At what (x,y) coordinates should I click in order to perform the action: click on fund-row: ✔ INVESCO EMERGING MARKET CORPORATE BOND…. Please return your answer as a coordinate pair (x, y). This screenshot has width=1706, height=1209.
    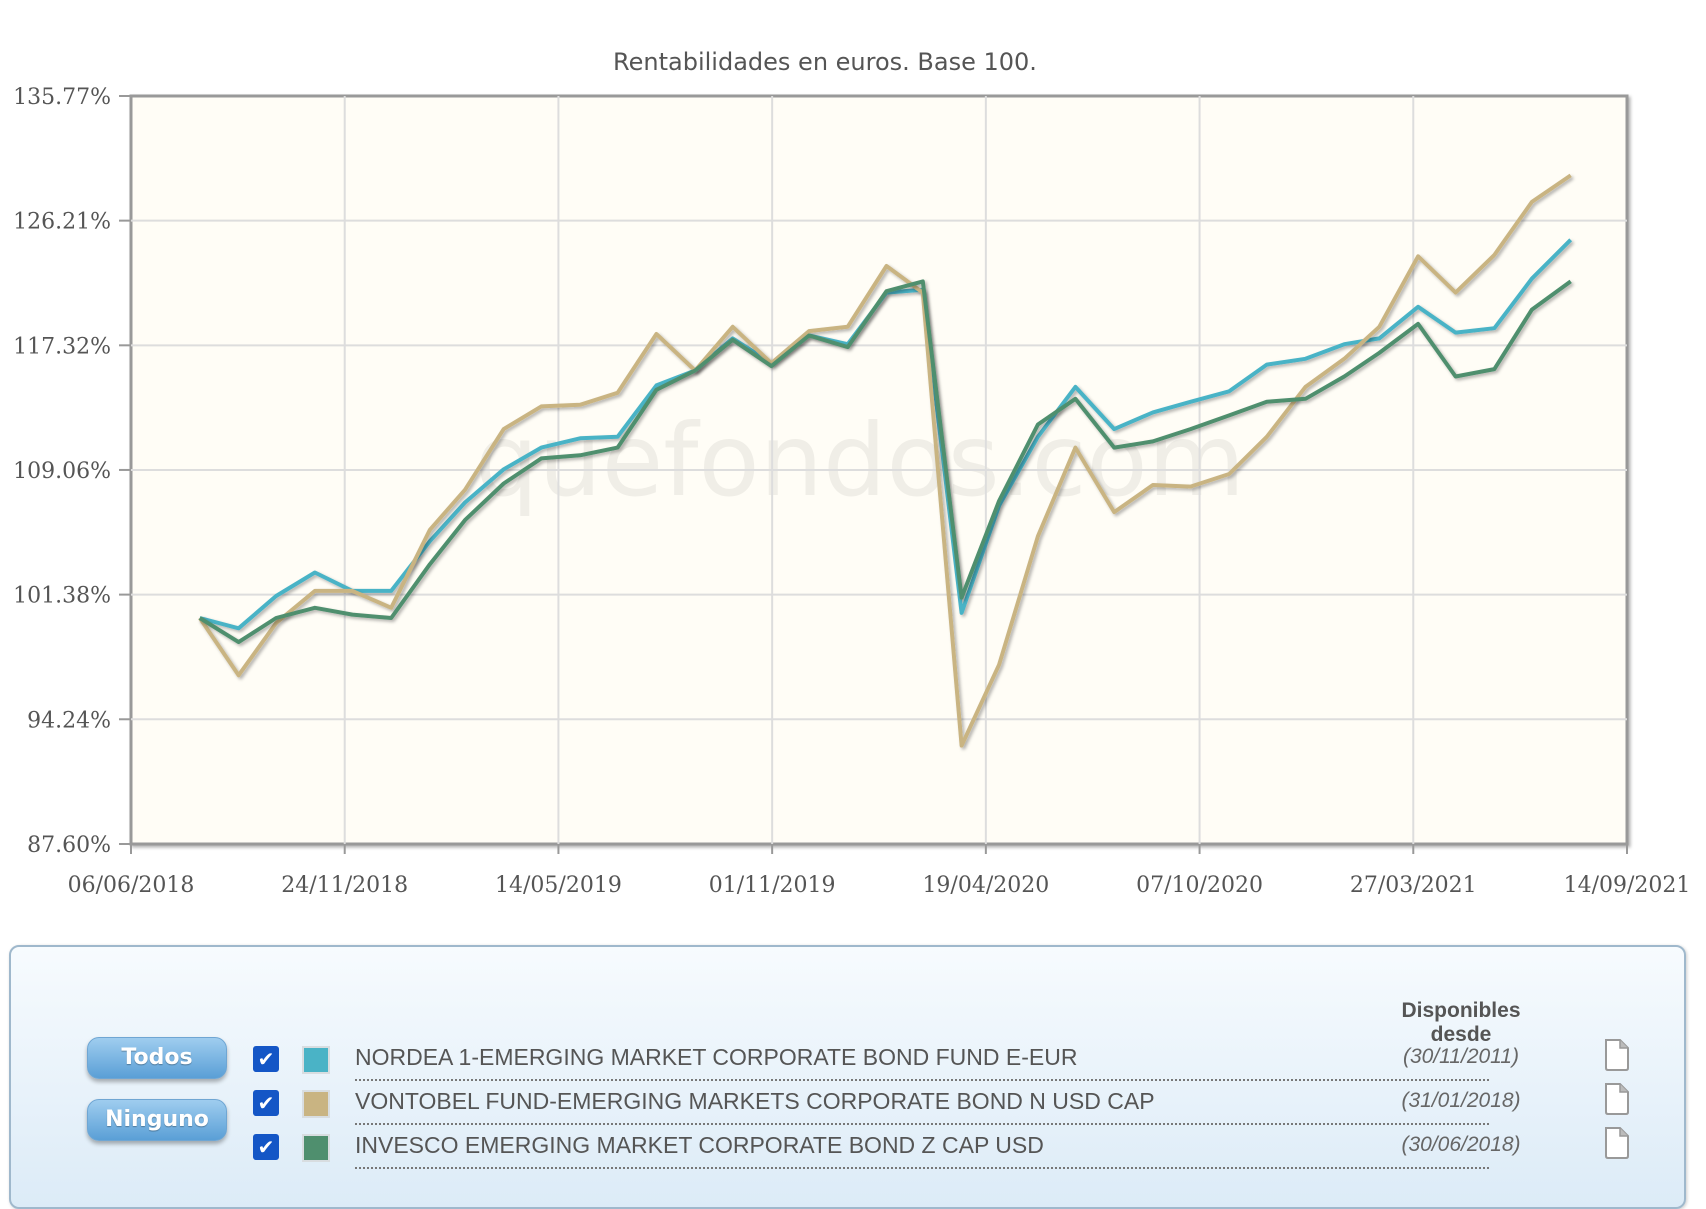
    Looking at the image, I should click on (941, 1151).